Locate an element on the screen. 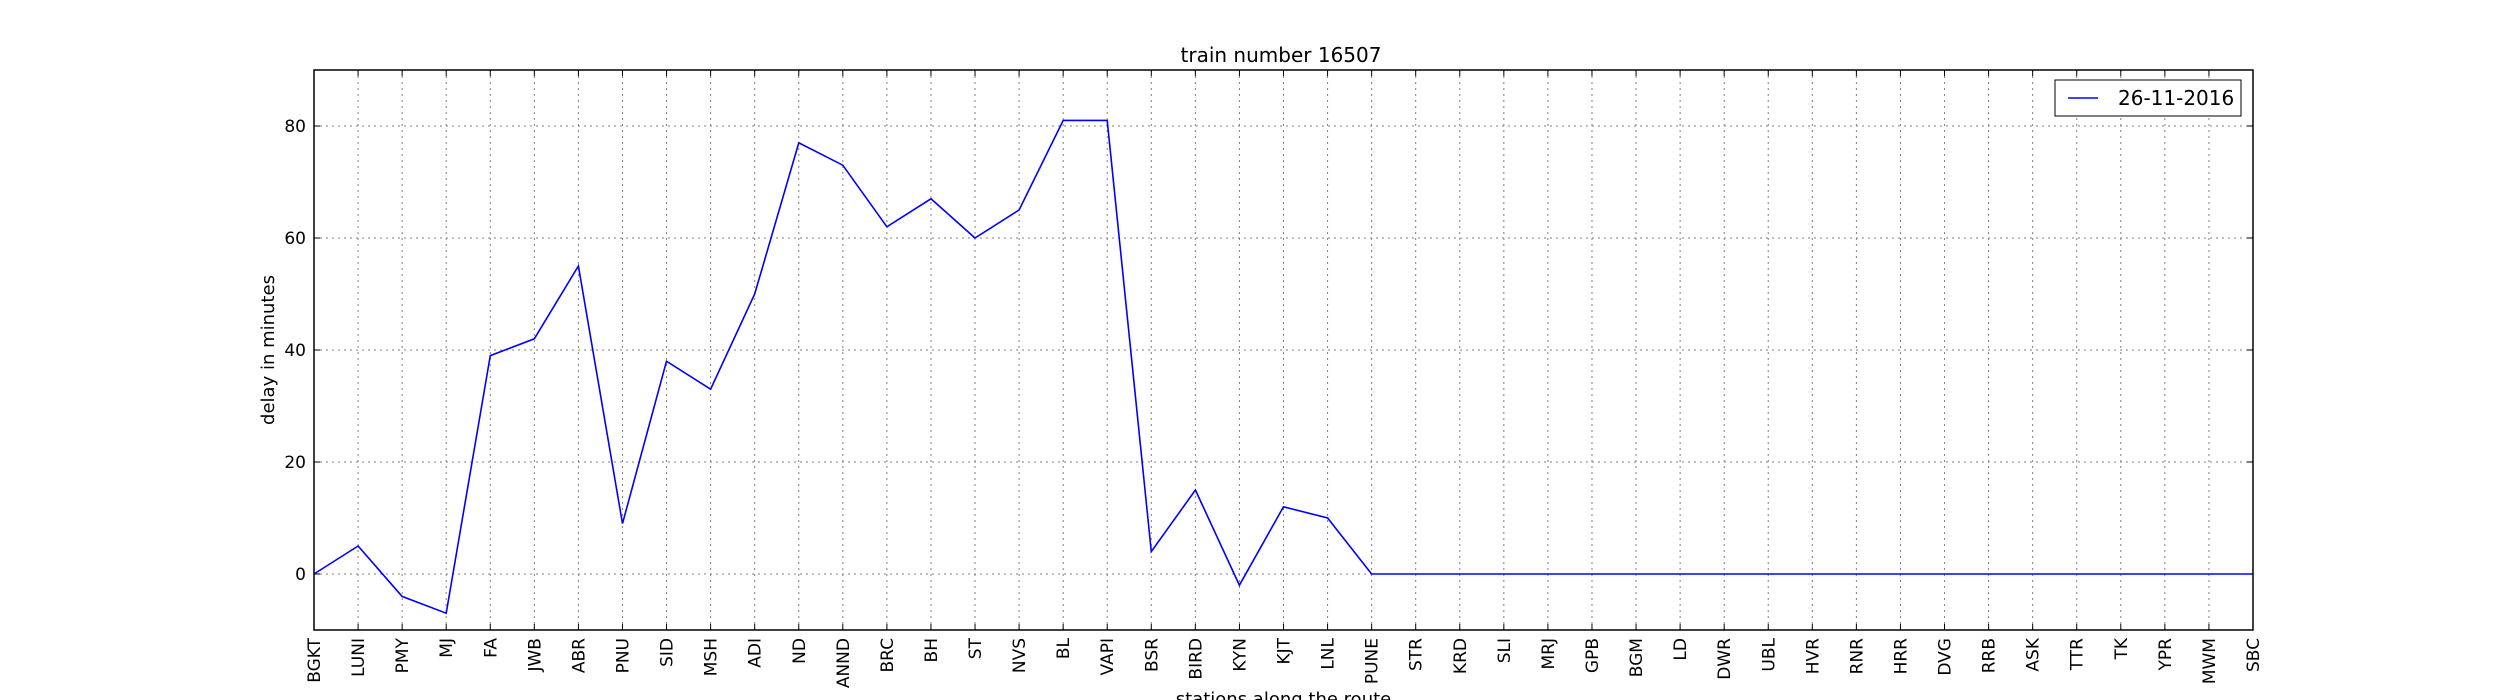 This screenshot has width=2500, height=700. x-tick-label: ST is located at coordinates (976, 648).